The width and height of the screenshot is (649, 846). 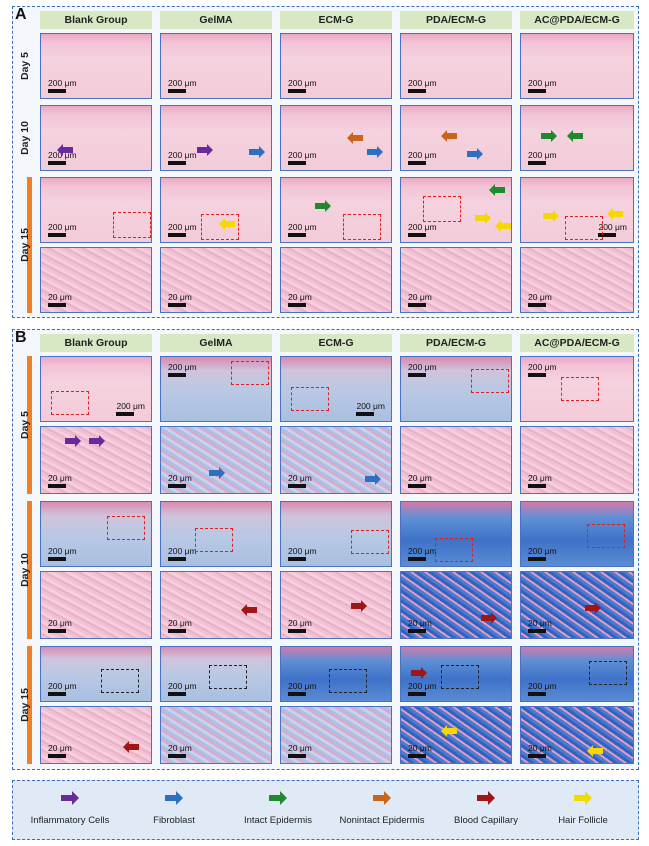 What do you see at coordinates (336, 20) in the screenshot?
I see `panel-a-header-ecmg: ECM-G` at bounding box center [336, 20].